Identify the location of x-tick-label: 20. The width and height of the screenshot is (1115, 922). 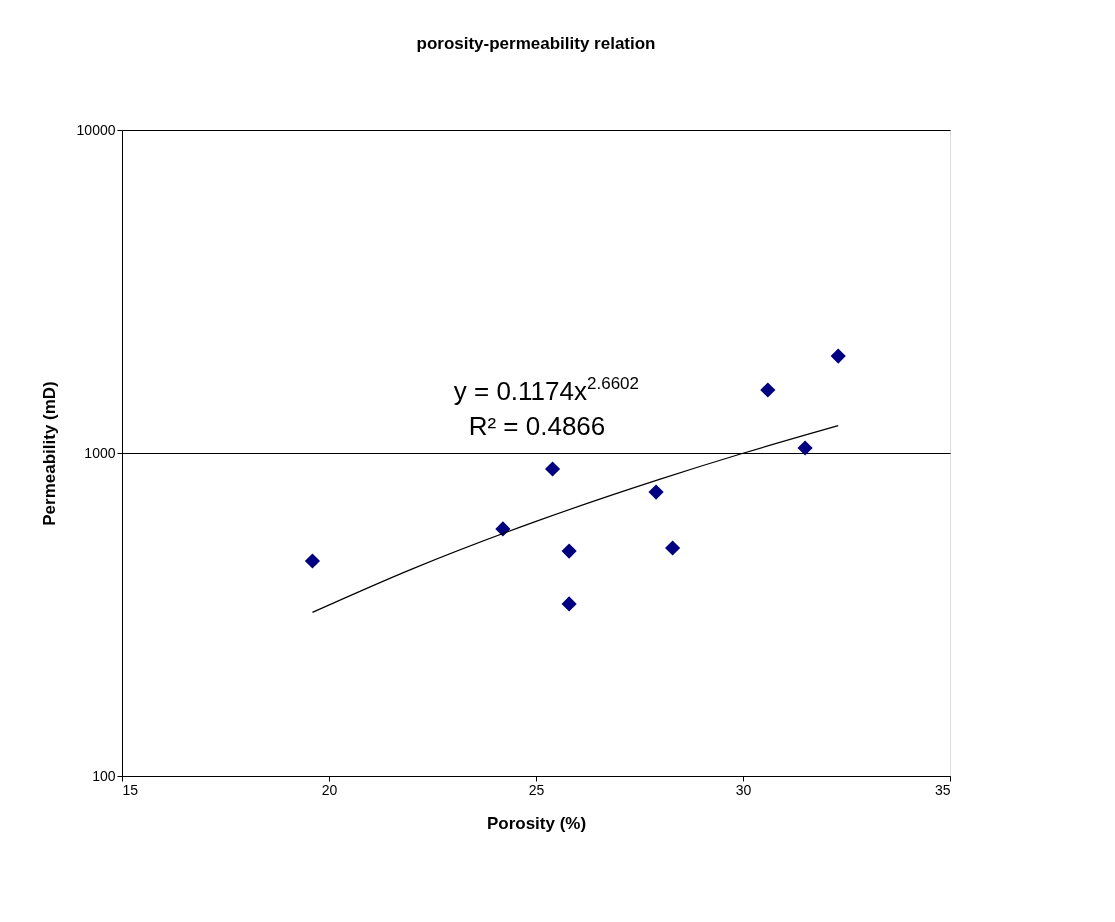
(329, 789).